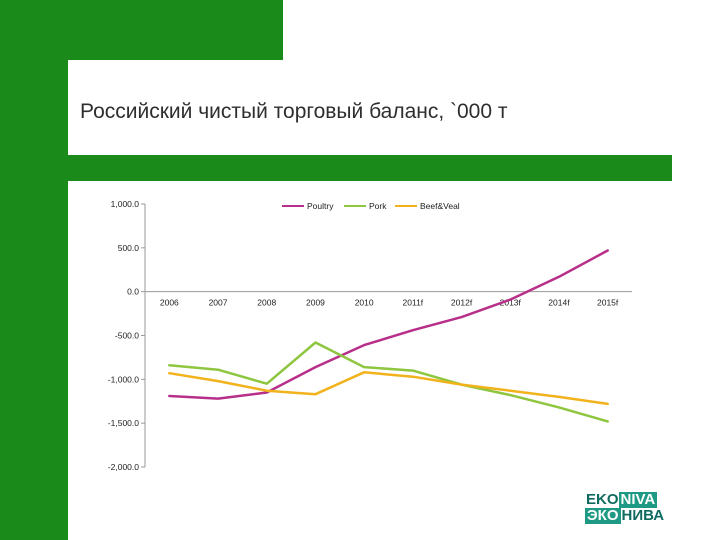 This screenshot has height=540, width=720. What do you see at coordinates (378, 206) in the screenshot?
I see `legend-label: Pork` at bounding box center [378, 206].